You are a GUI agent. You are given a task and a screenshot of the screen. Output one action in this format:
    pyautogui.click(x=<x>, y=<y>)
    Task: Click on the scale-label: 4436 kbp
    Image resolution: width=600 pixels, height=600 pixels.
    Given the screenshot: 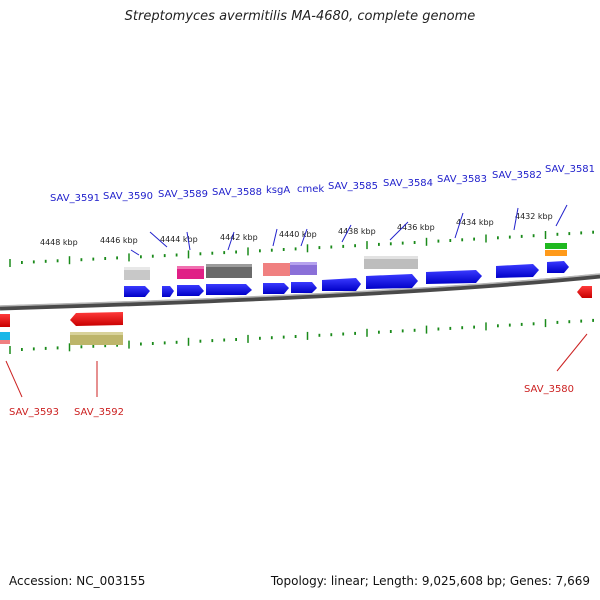 What is the action you would take?
    pyautogui.click(x=416, y=227)
    